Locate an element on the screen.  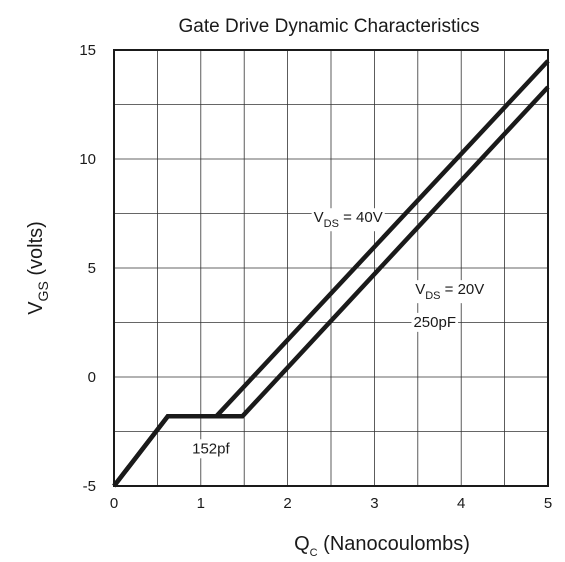
annotation-text: 250pF is located at coordinates (434, 322).